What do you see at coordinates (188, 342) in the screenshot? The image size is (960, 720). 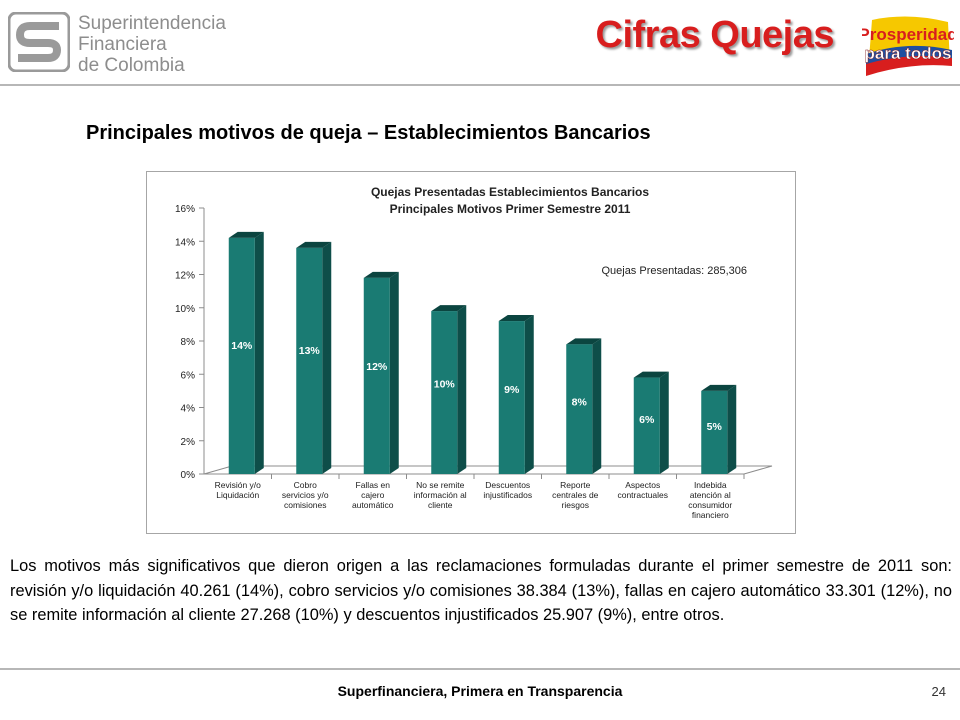 I see `y-tick-label: 8%` at bounding box center [188, 342].